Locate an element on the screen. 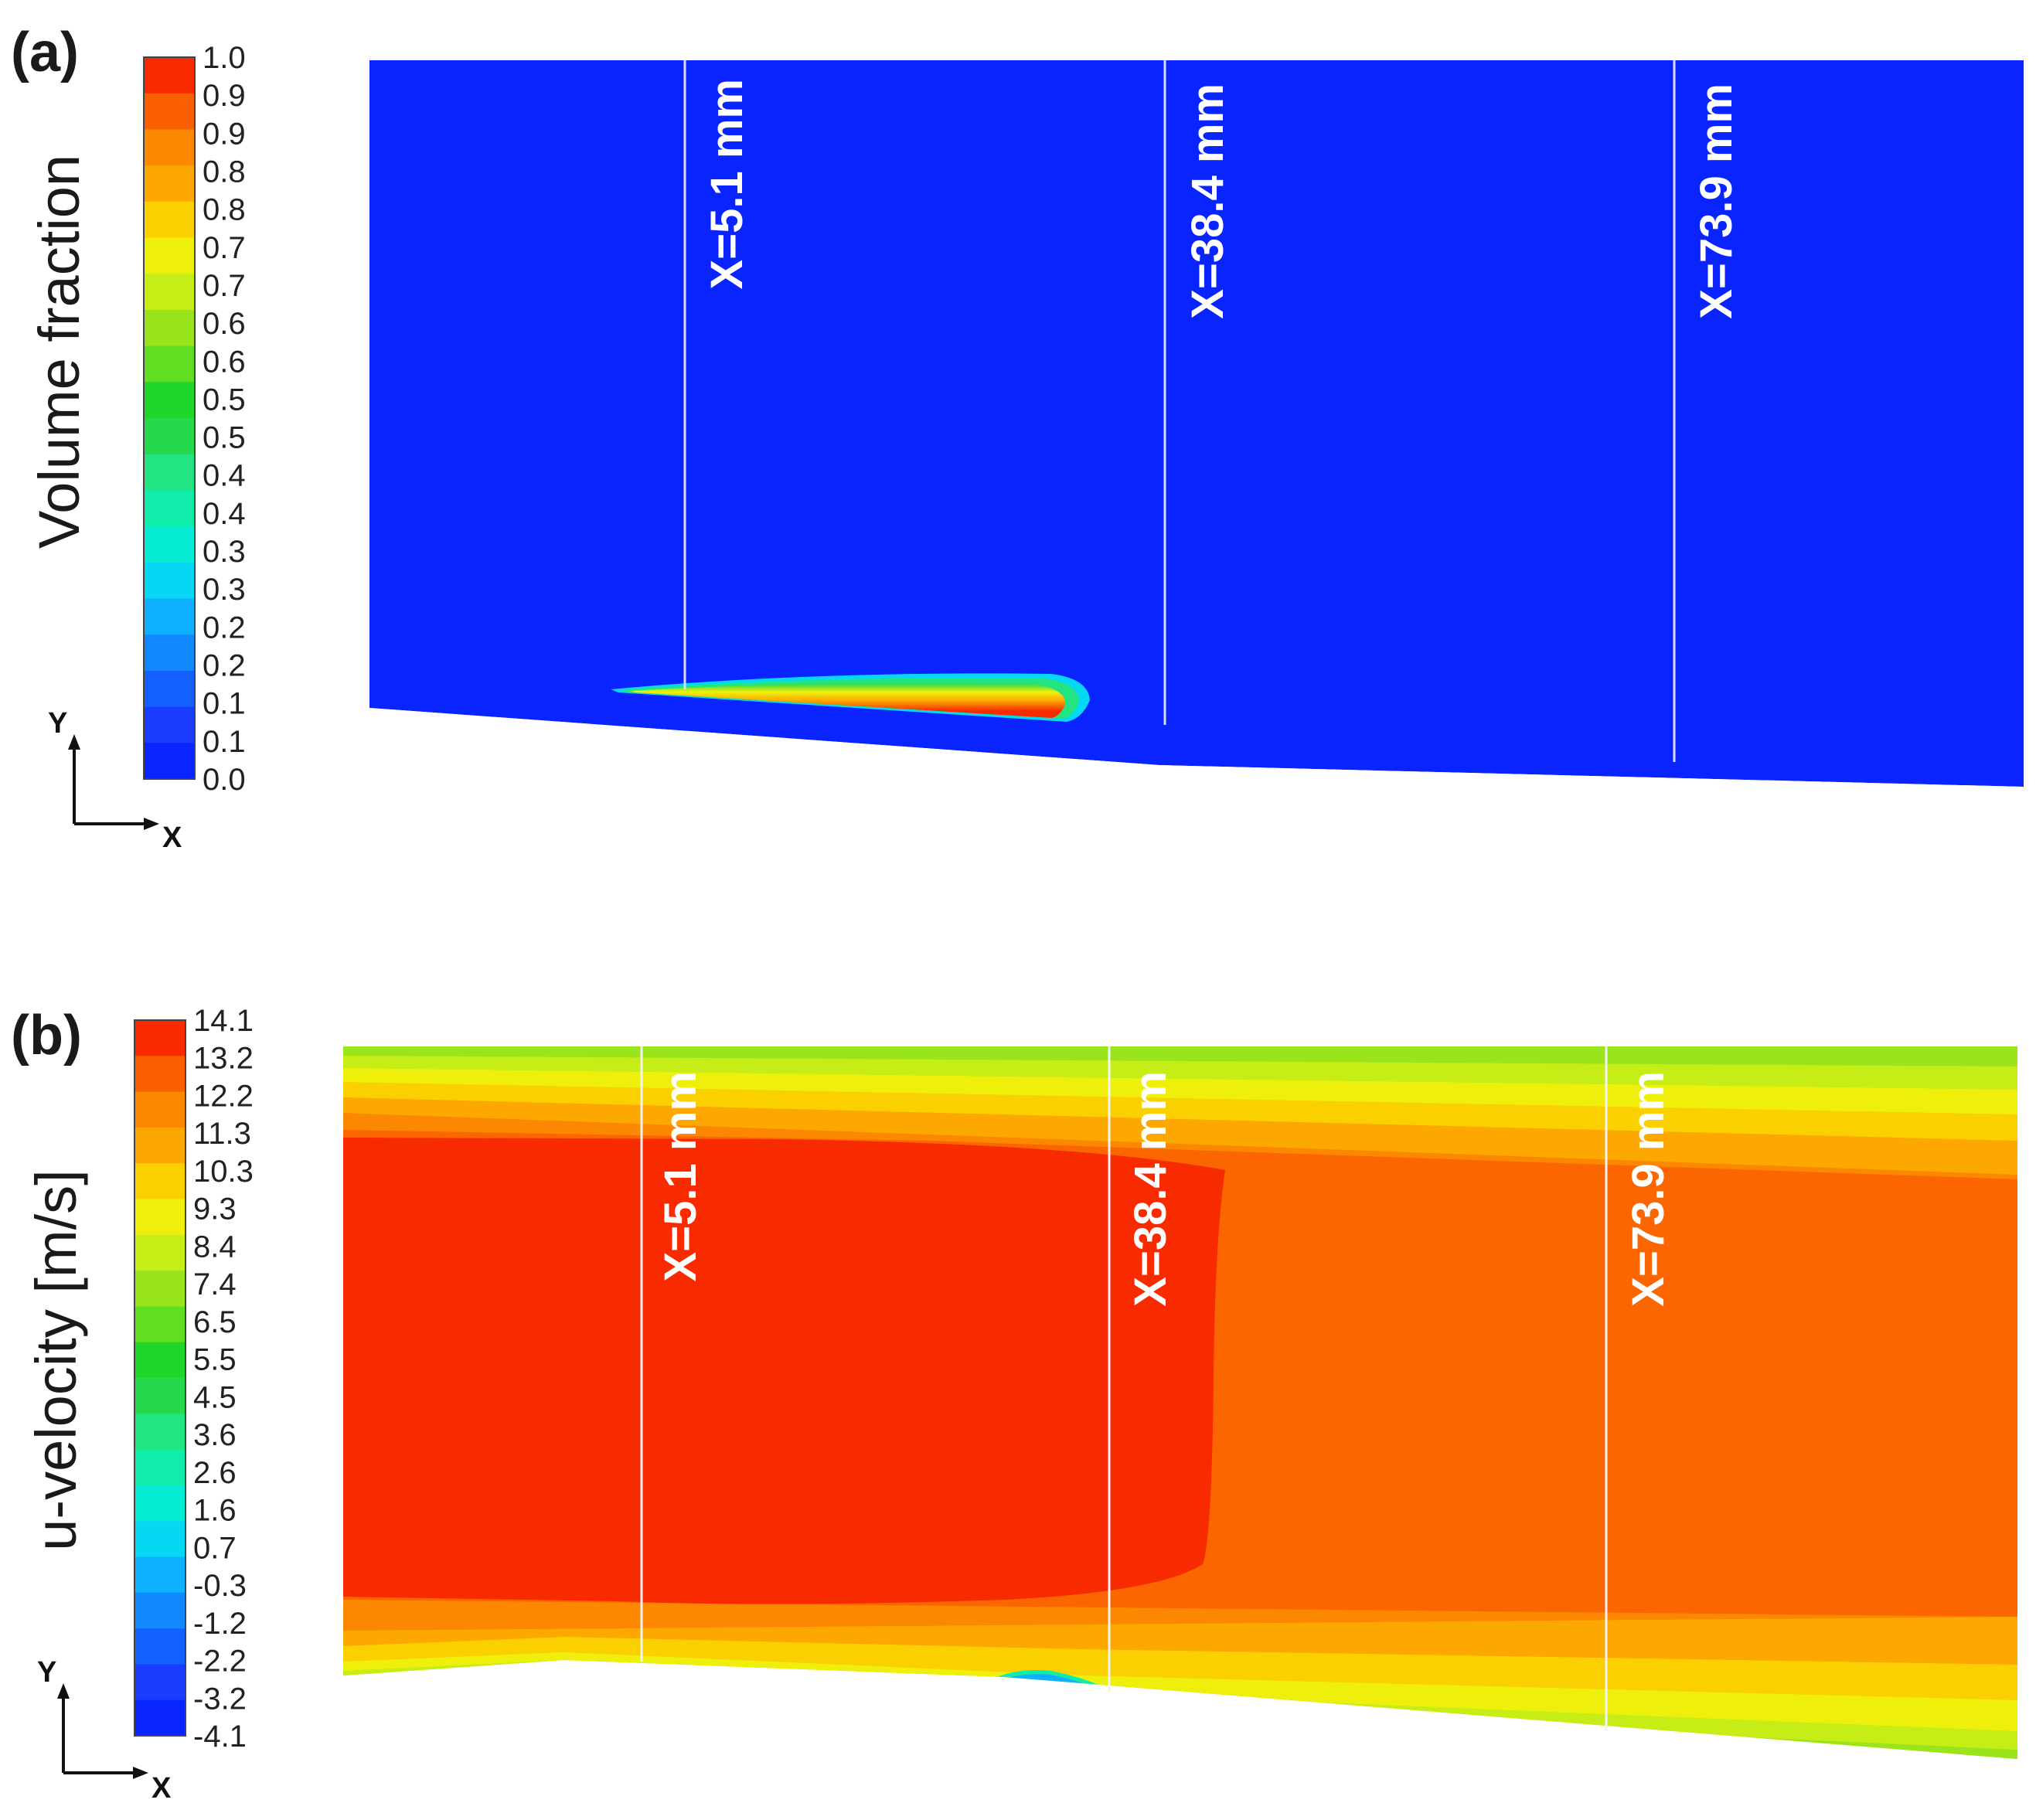  panel-a-colorbar-tick-12: 0.4 is located at coordinates (225, 476).